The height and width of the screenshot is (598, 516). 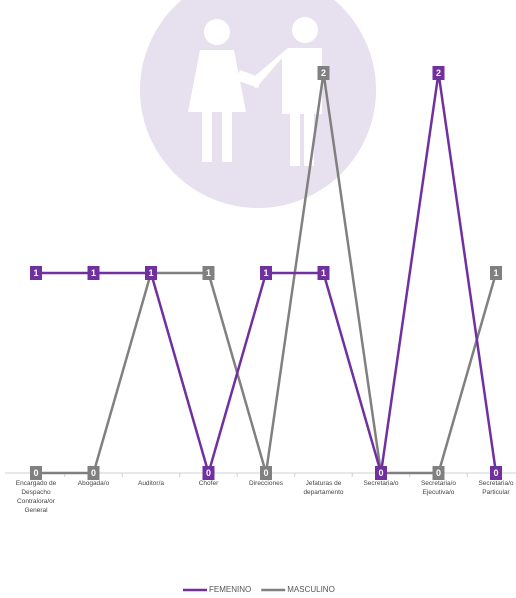 I want to click on x-tick-label: Secretaria/o Particular, so click(x=496, y=488).